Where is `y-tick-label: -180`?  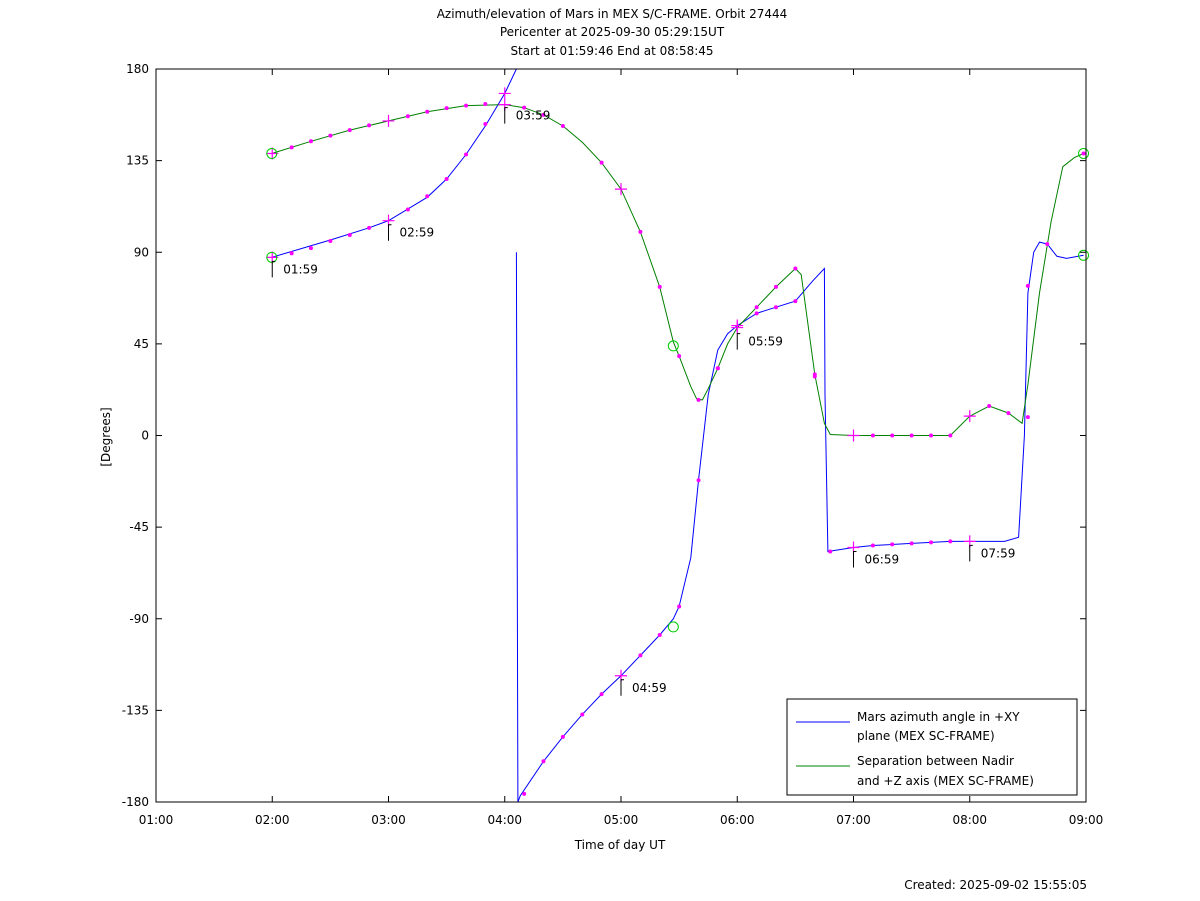
y-tick-label: -180 is located at coordinates (135, 802).